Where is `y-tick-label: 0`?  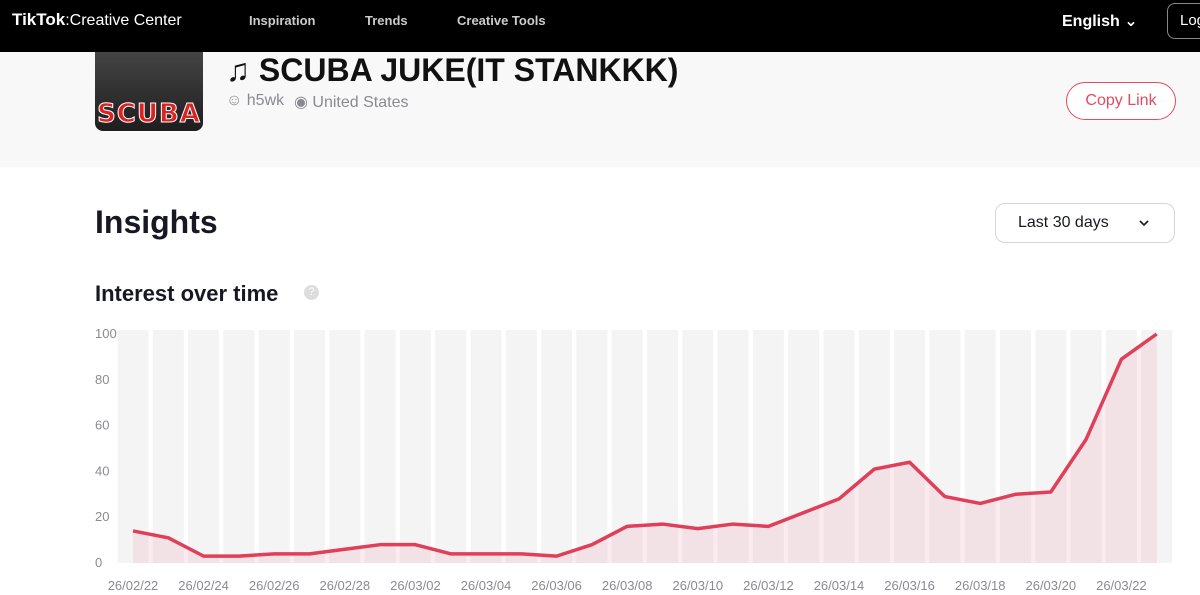 y-tick-label: 0 is located at coordinates (98, 562).